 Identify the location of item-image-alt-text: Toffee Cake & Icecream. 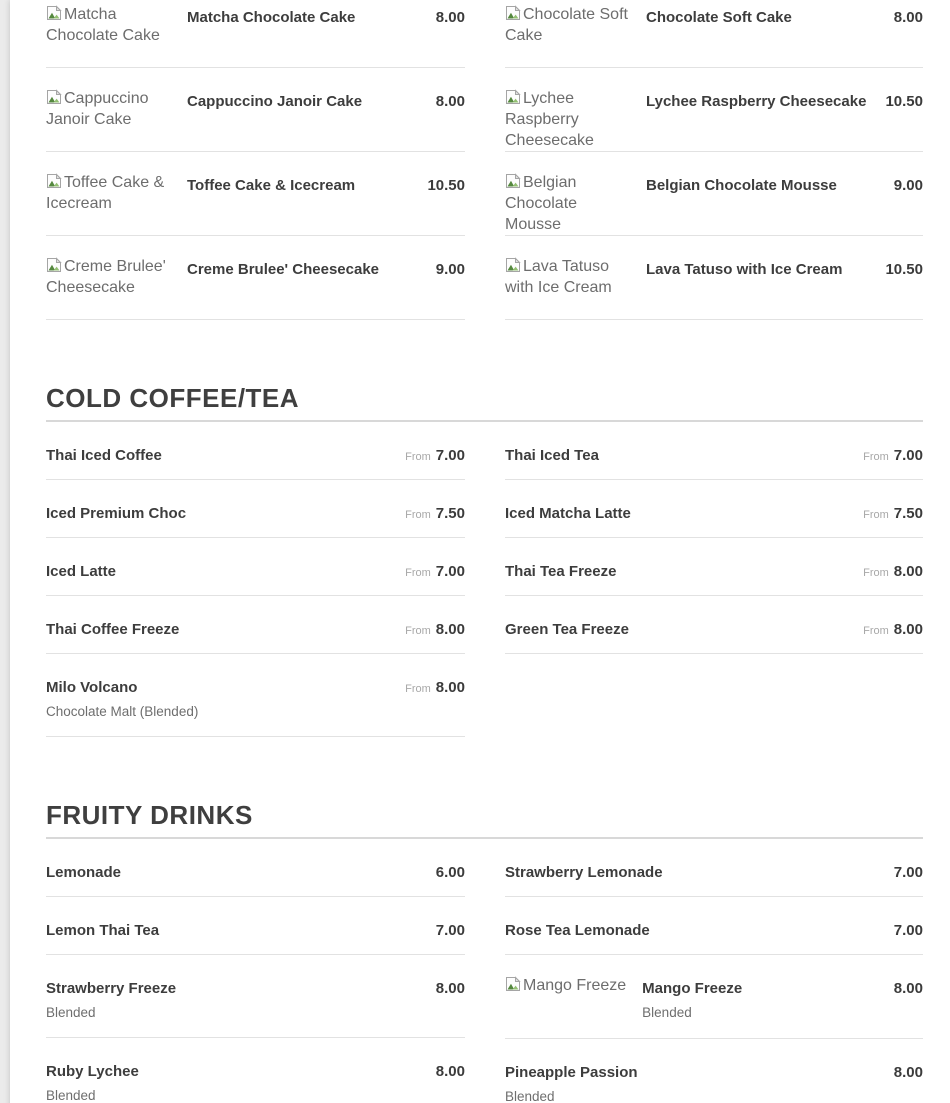
(105, 193).